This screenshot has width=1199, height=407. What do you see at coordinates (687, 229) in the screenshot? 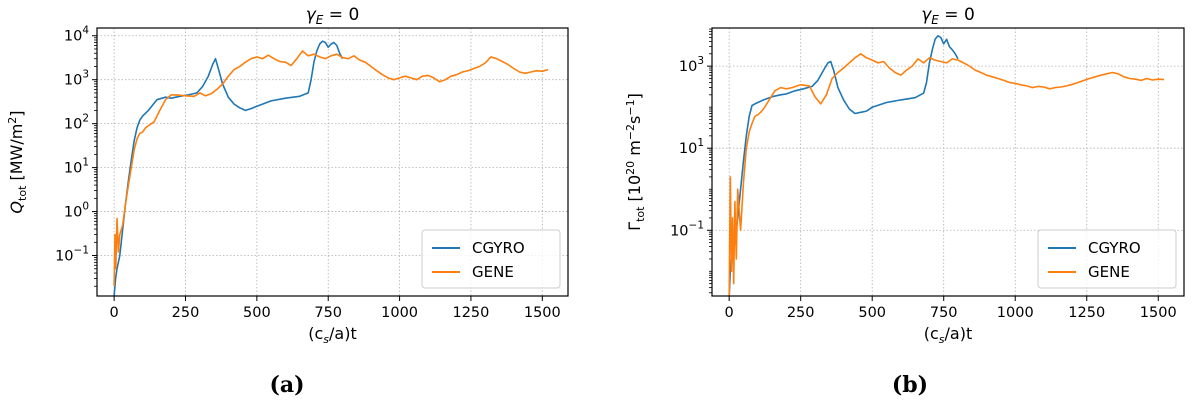
I see `y-tick-label-b-0: 10⁻¹` at bounding box center [687, 229].